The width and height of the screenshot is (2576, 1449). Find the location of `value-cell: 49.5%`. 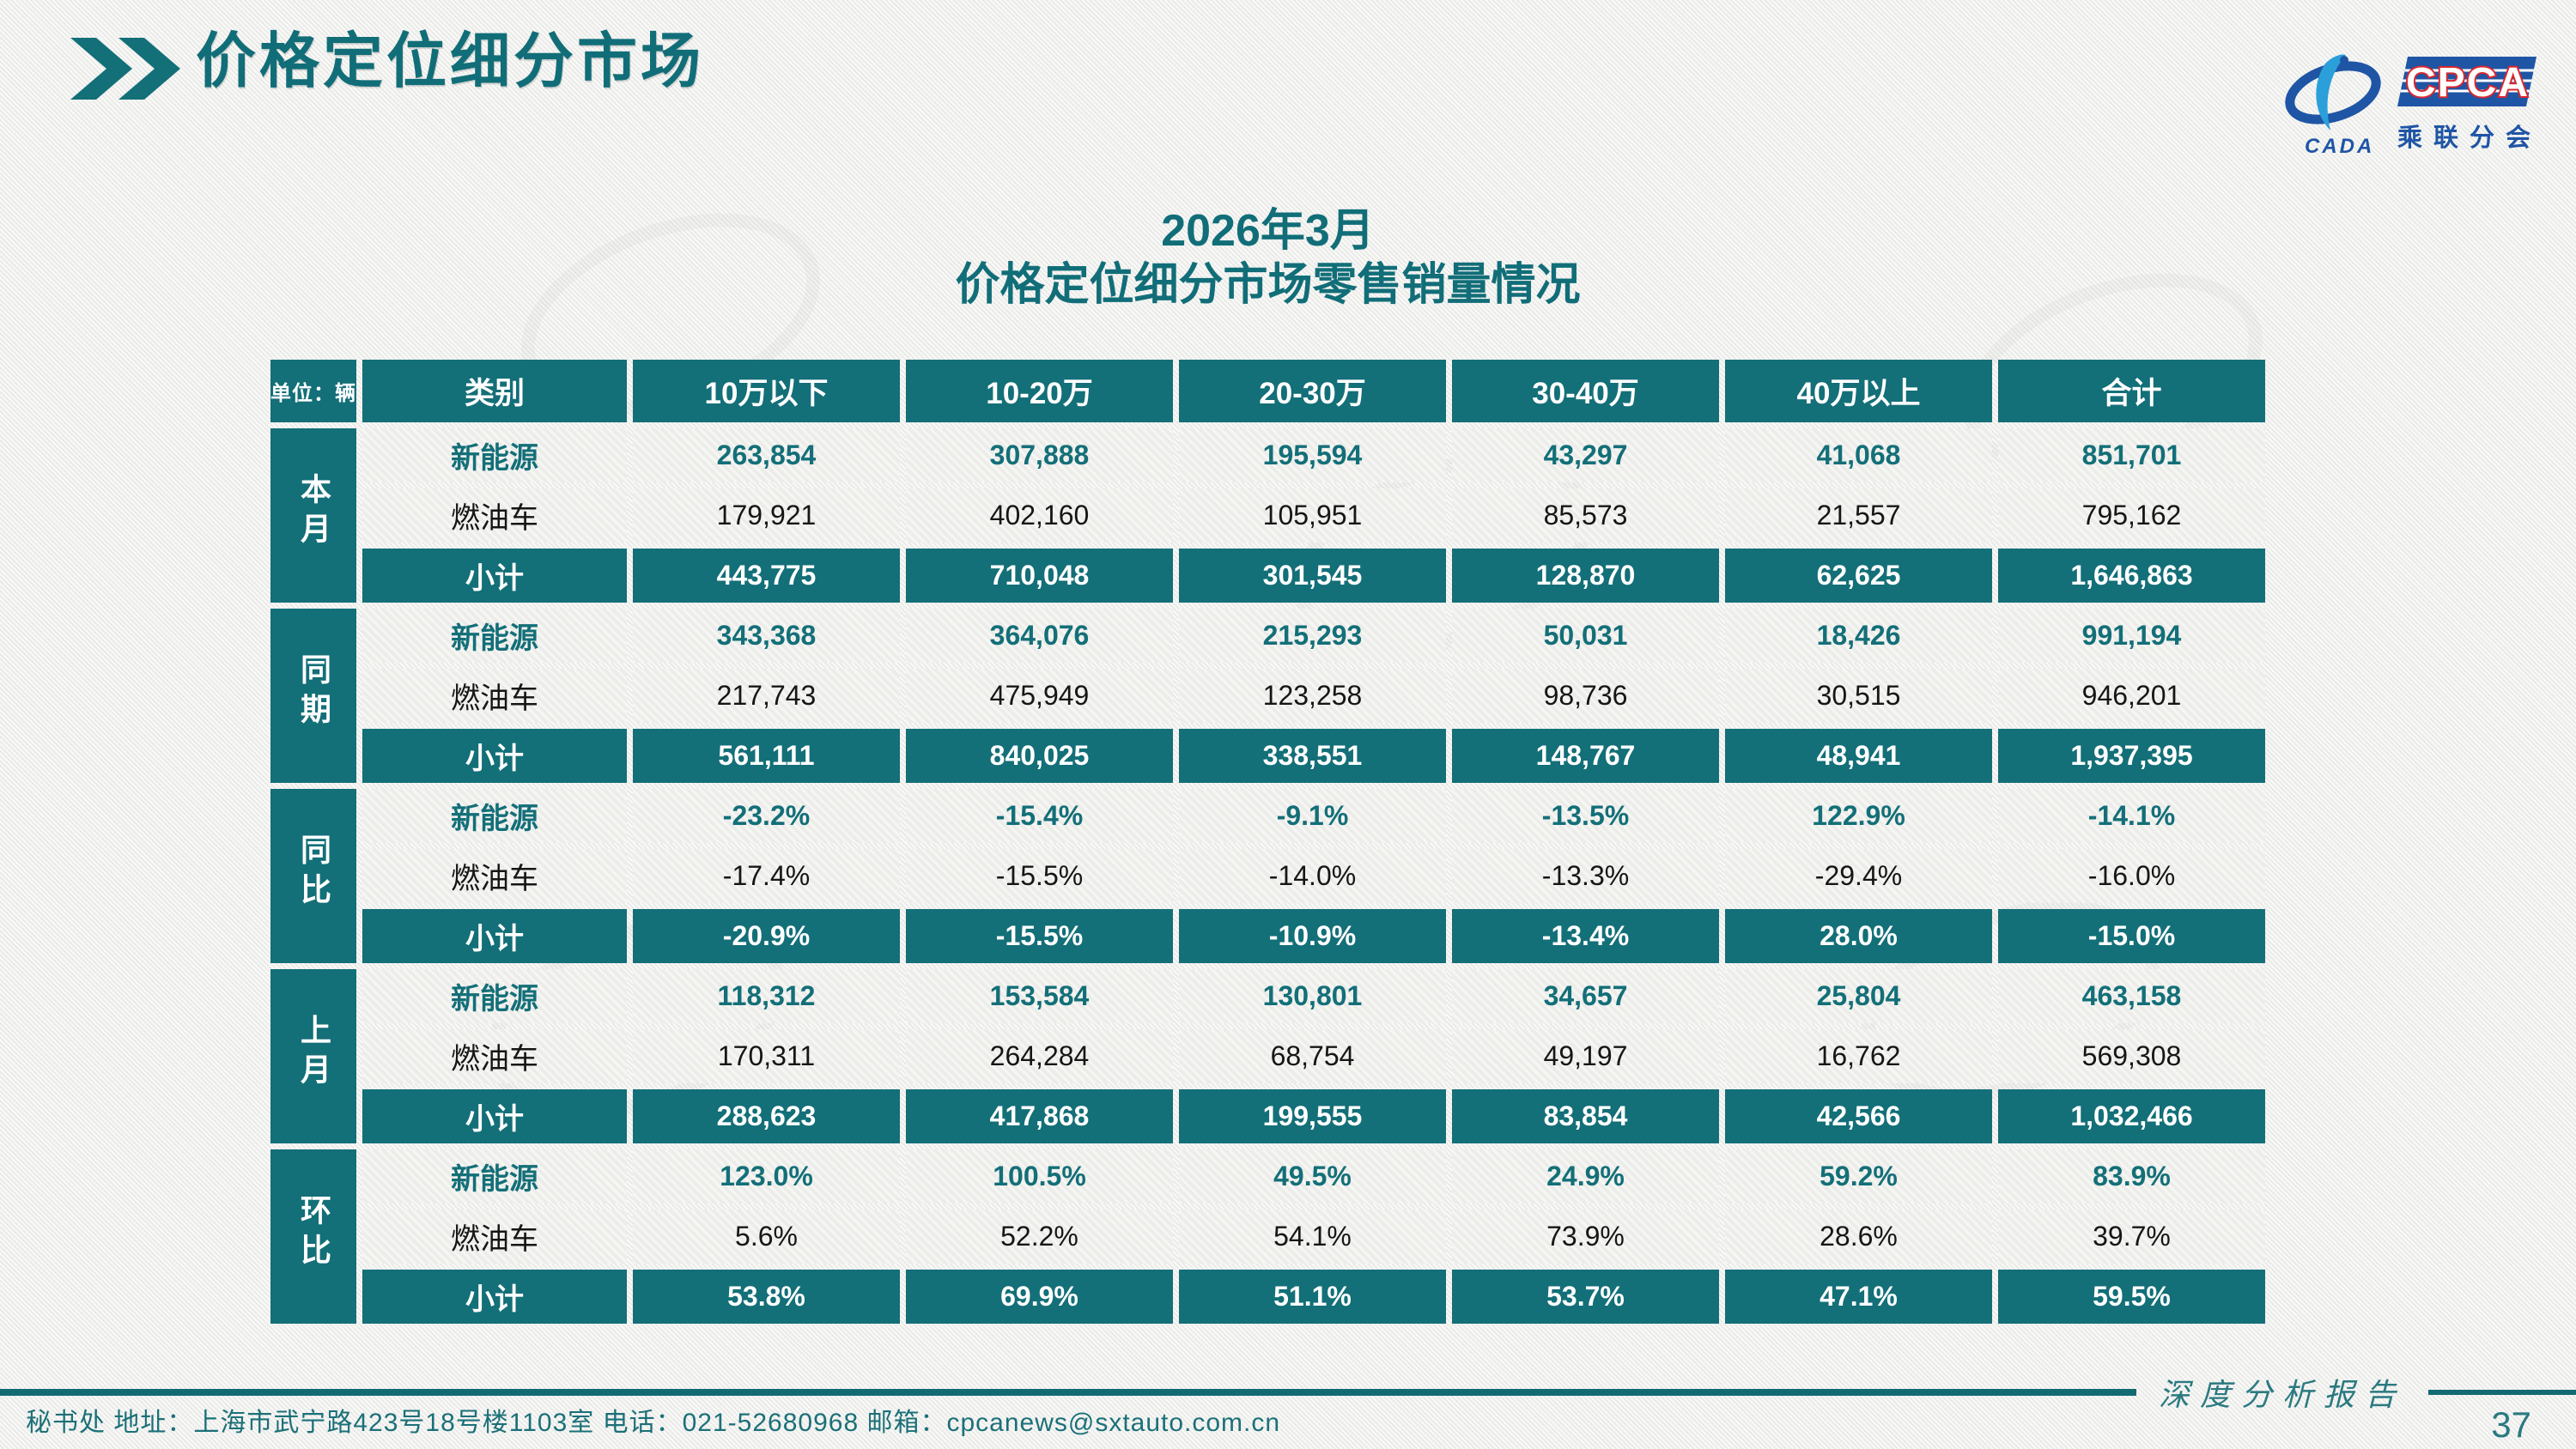

value-cell: 49.5% is located at coordinates (1312, 1176).